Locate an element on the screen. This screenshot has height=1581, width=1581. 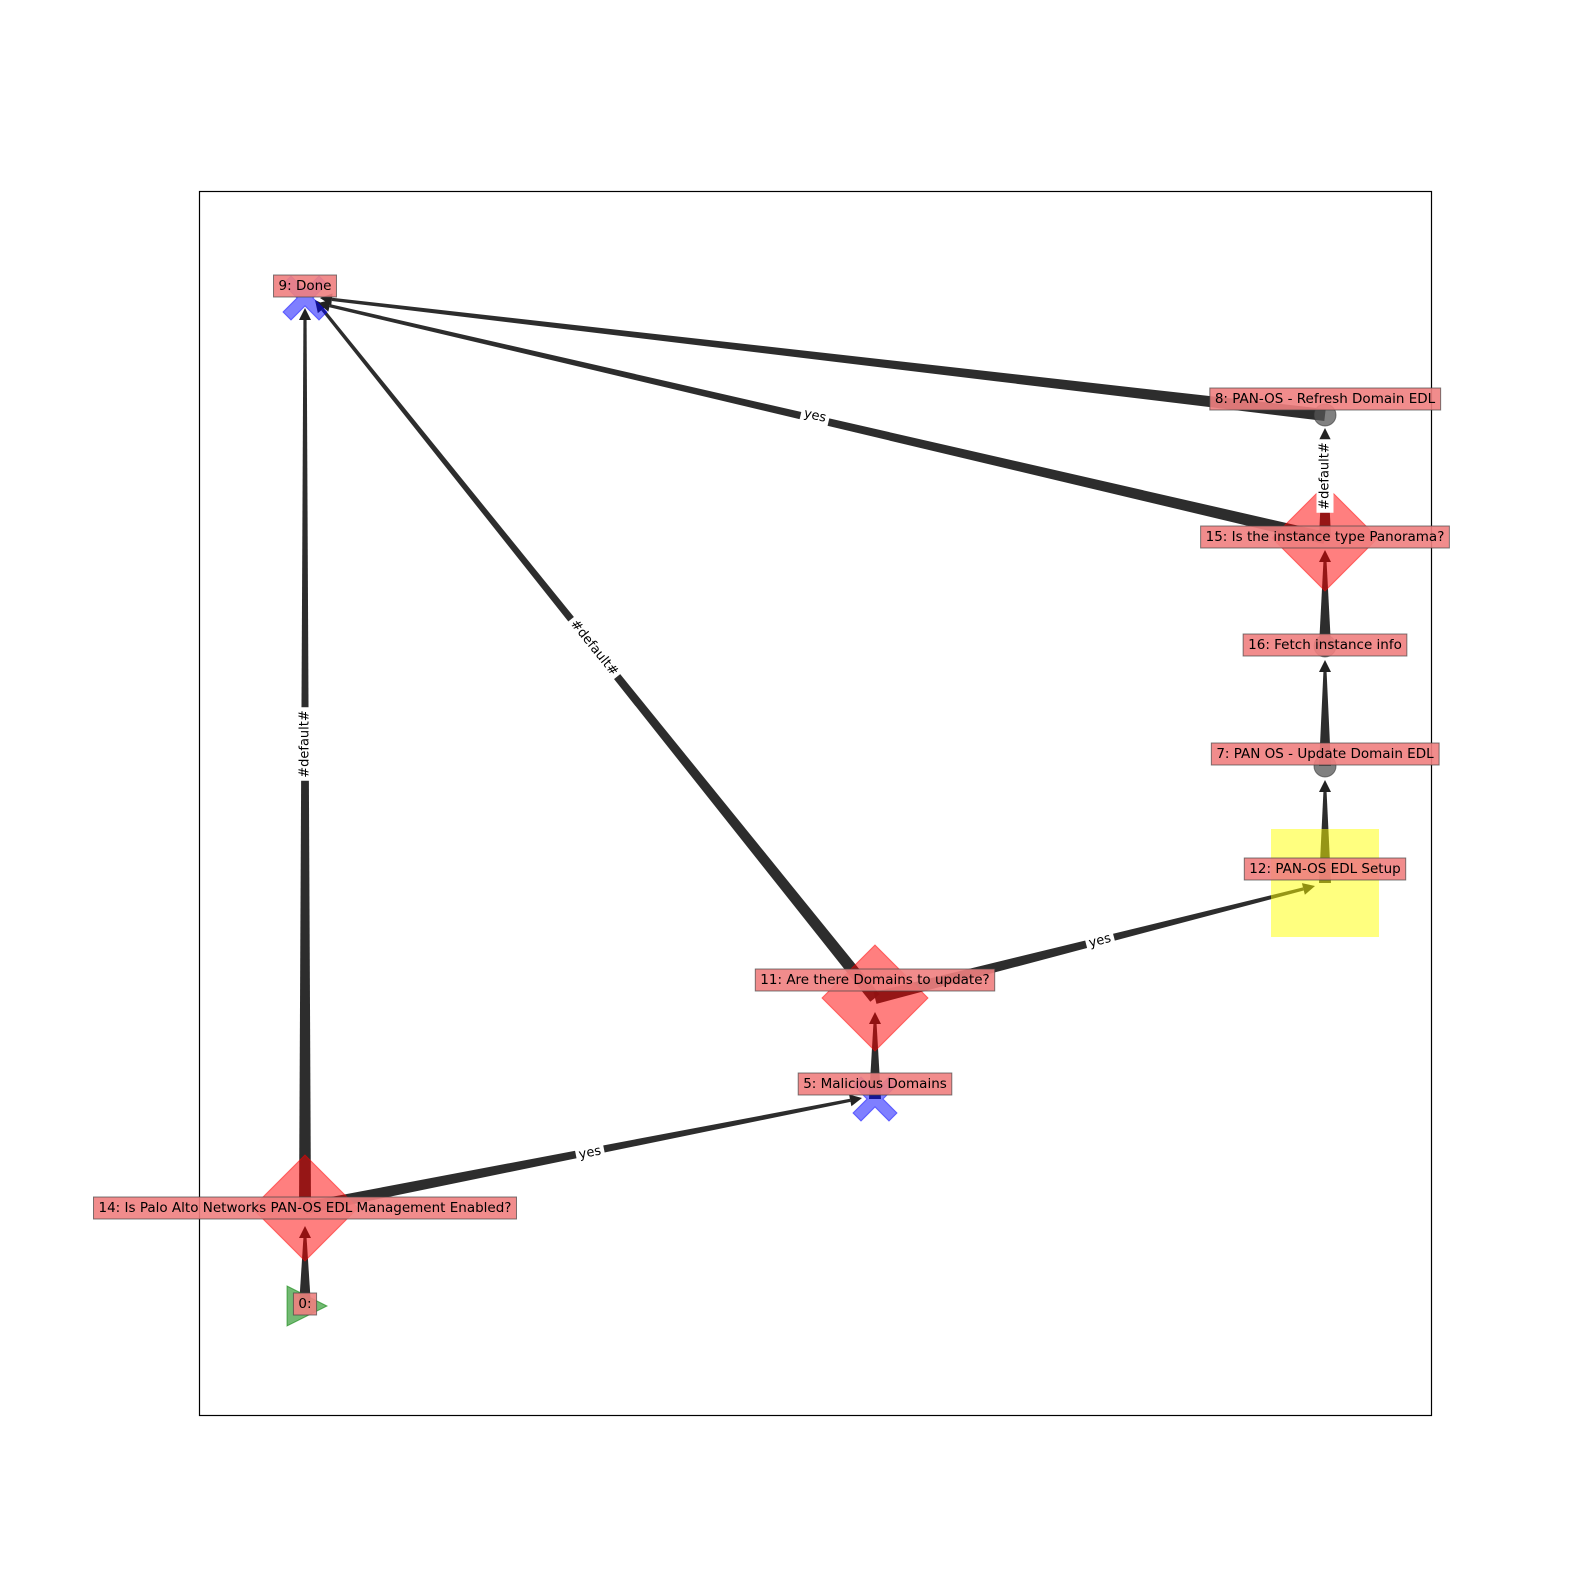
node-label-text: 0: is located at coordinates (304, 1304).